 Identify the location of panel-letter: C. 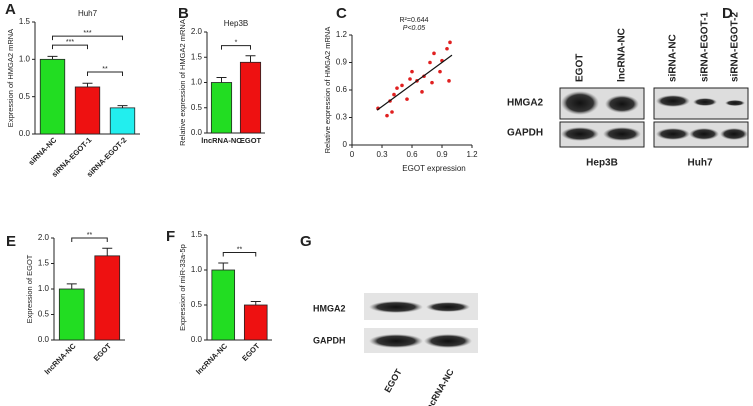
(341, 13).